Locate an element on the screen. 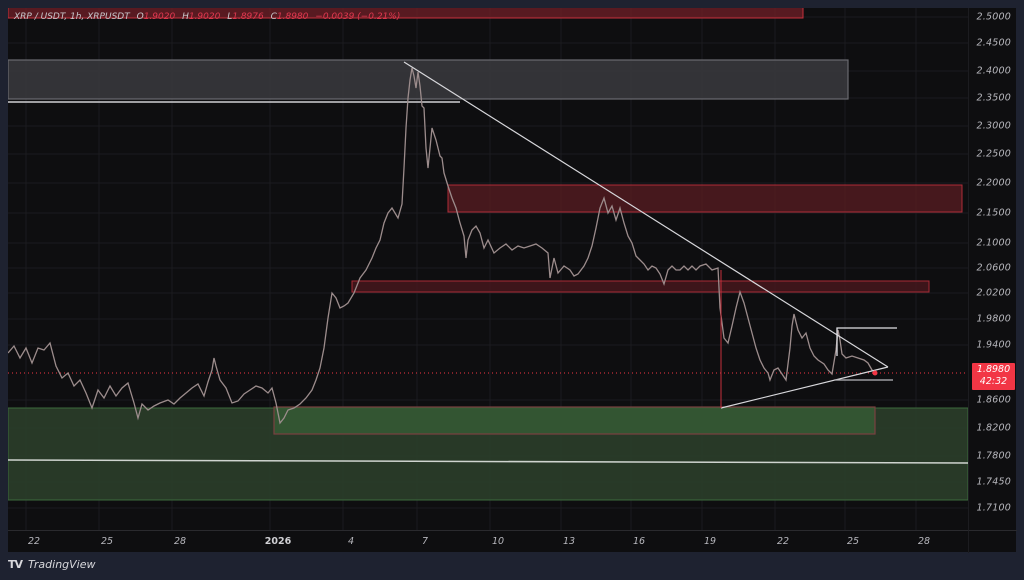 Image resolution: width=1024 pixels, height=580 pixels. tradingview-brand: TV TradingView is located at coordinates (52, 564).